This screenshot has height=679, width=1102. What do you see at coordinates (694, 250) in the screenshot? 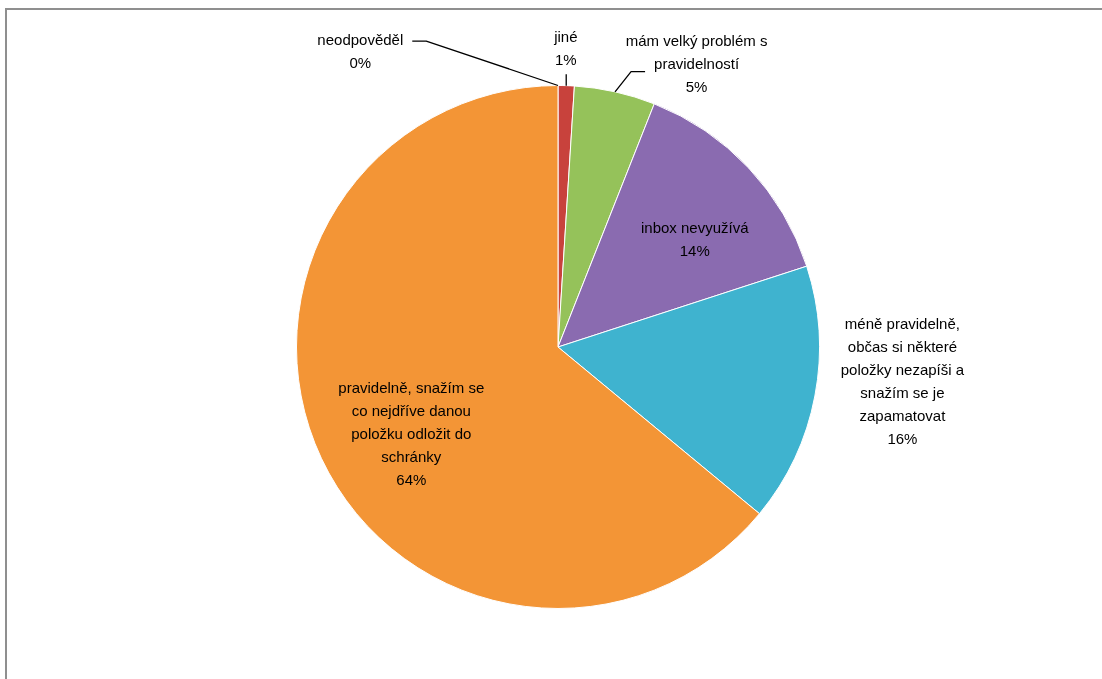
I see `data-label: 14%` at bounding box center [694, 250].